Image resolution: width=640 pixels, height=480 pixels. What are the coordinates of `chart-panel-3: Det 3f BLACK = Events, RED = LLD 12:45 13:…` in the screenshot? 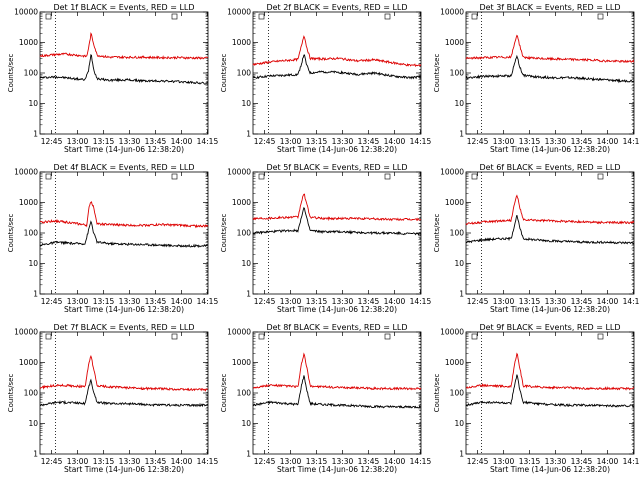 It's located at (536, 78).